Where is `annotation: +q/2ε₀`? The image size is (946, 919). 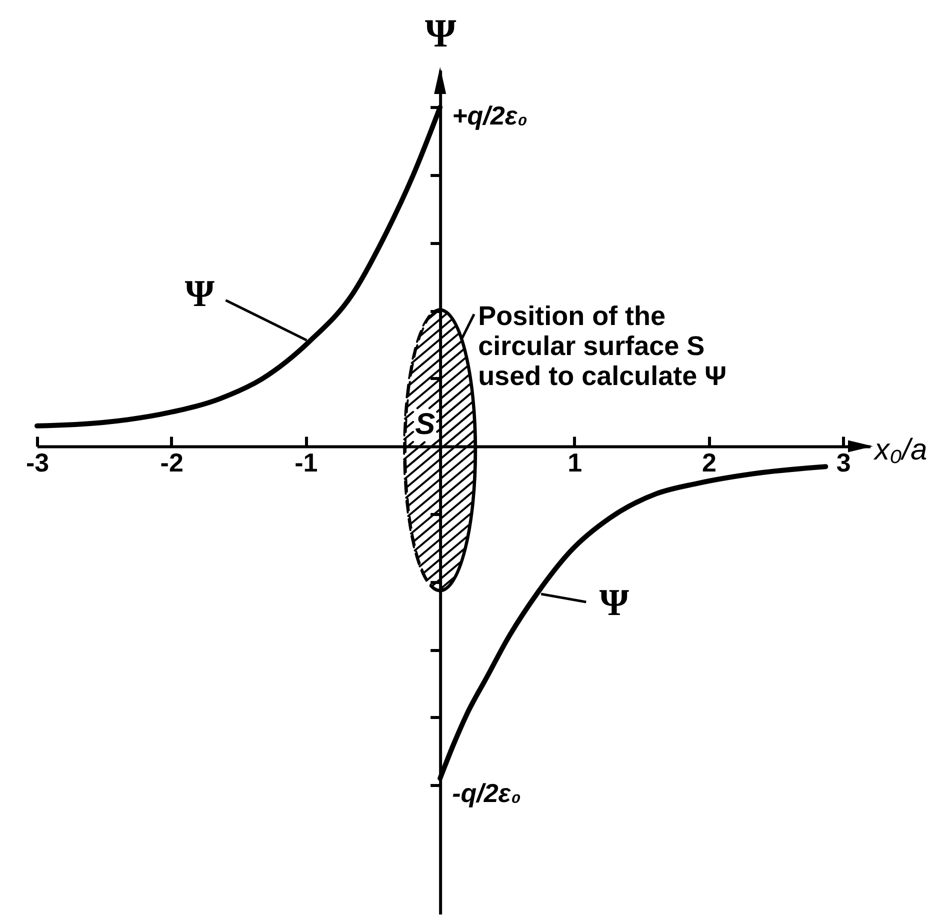 annotation: +q/2ε₀ is located at coordinates (490, 115).